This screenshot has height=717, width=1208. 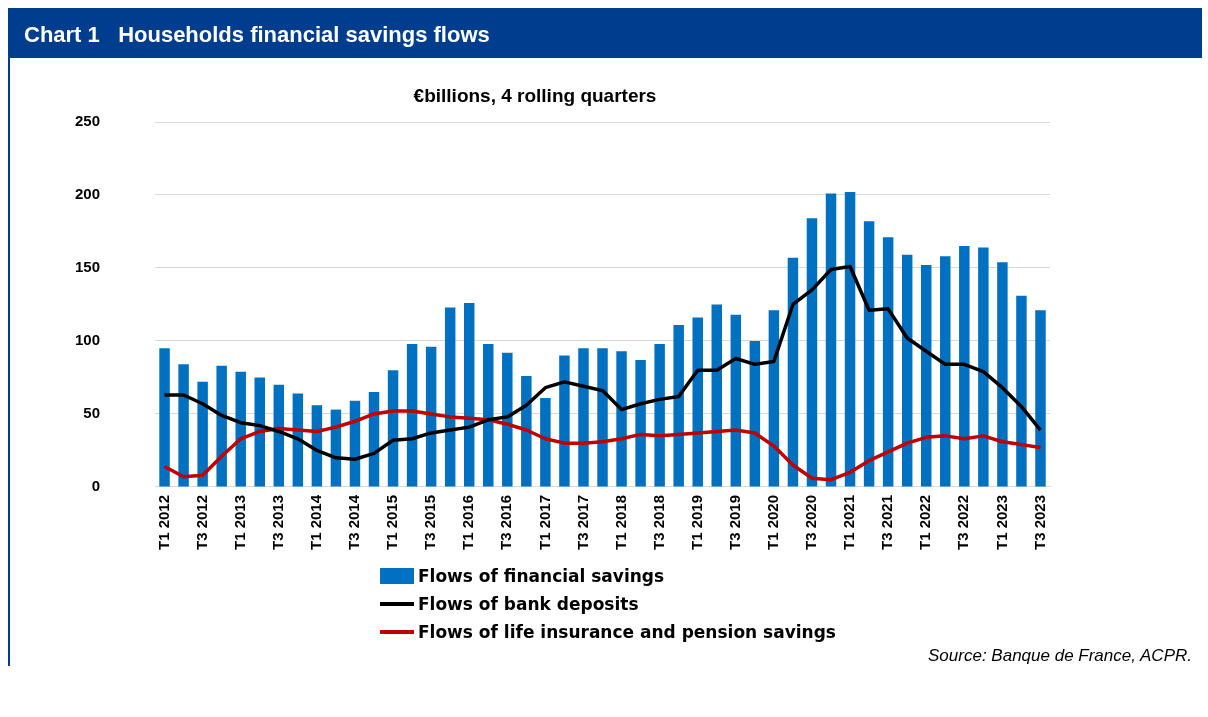 What do you see at coordinates (239, 522) in the screenshot?
I see `x-tick-label: T1 2013` at bounding box center [239, 522].